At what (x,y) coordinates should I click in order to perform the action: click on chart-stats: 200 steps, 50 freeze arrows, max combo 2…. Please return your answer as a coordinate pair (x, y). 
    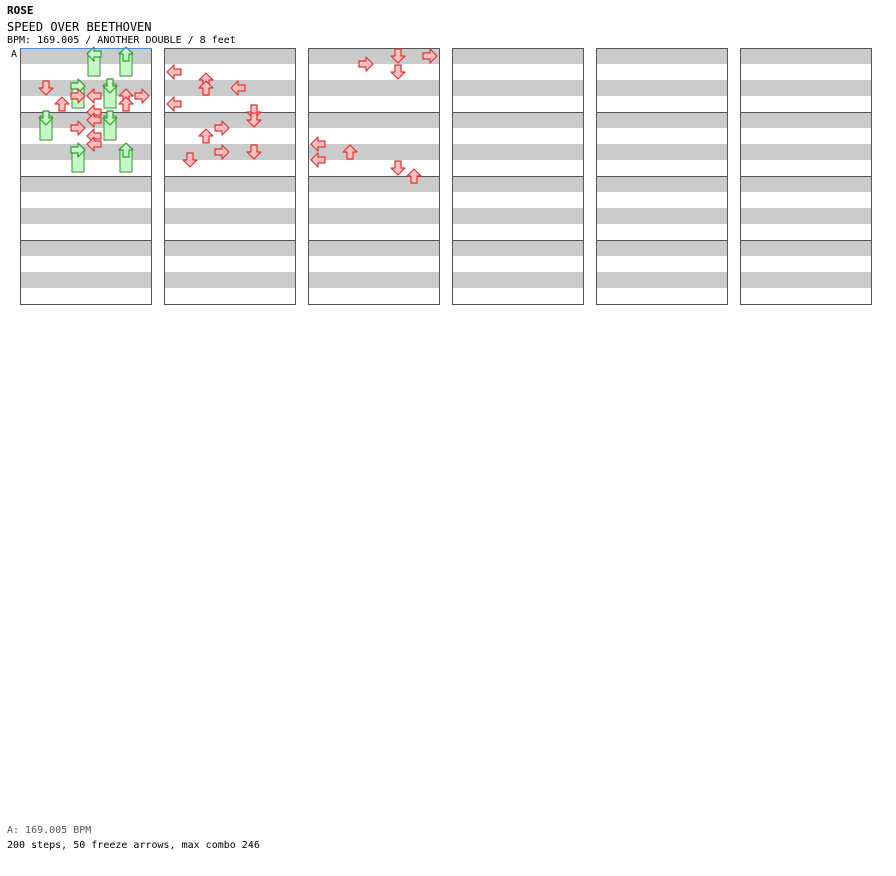
    Looking at the image, I should click on (133, 845).